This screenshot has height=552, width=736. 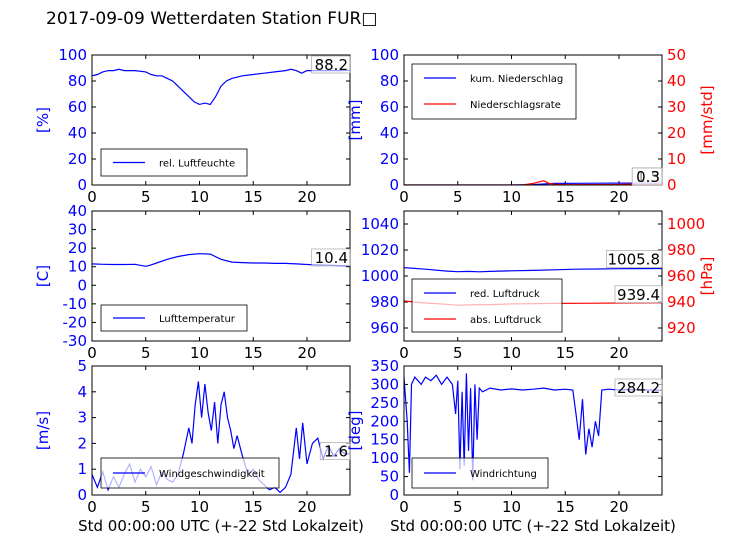 What do you see at coordinates (77, 230) in the screenshot?
I see `y-tick-label: 30` at bounding box center [77, 230].